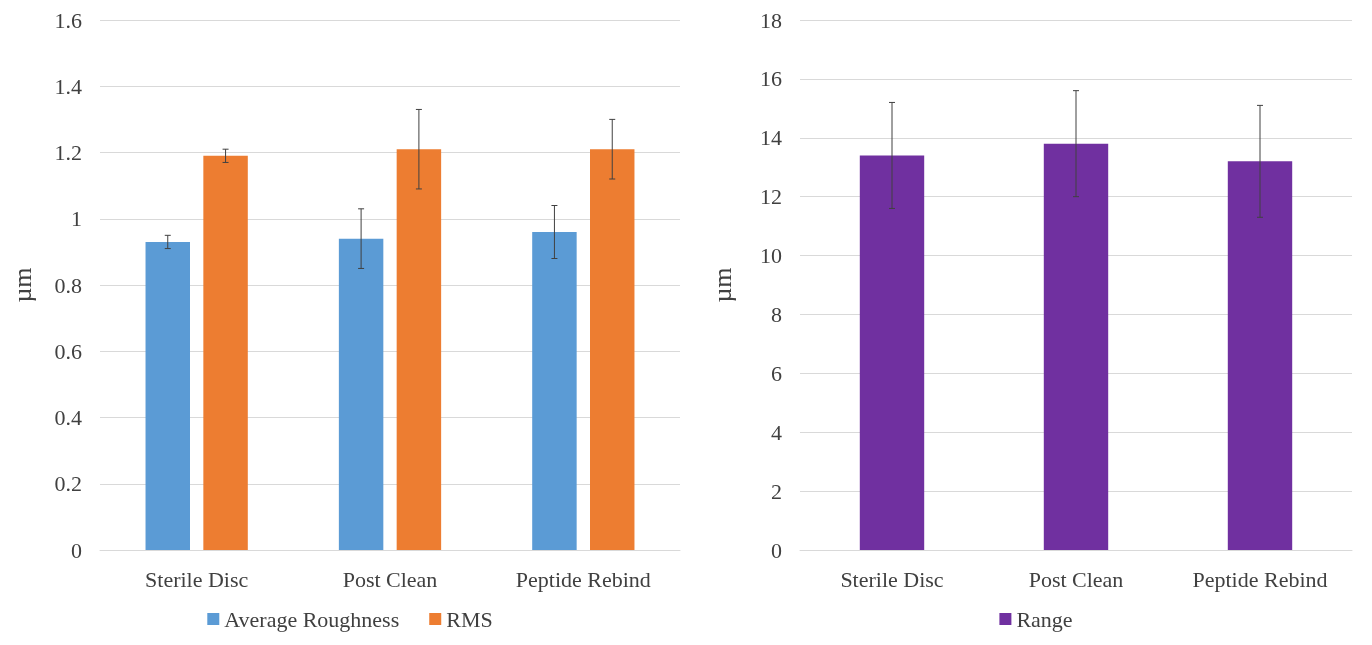  What do you see at coordinates (776, 432) in the screenshot?
I see `y-tick-label: 4` at bounding box center [776, 432].